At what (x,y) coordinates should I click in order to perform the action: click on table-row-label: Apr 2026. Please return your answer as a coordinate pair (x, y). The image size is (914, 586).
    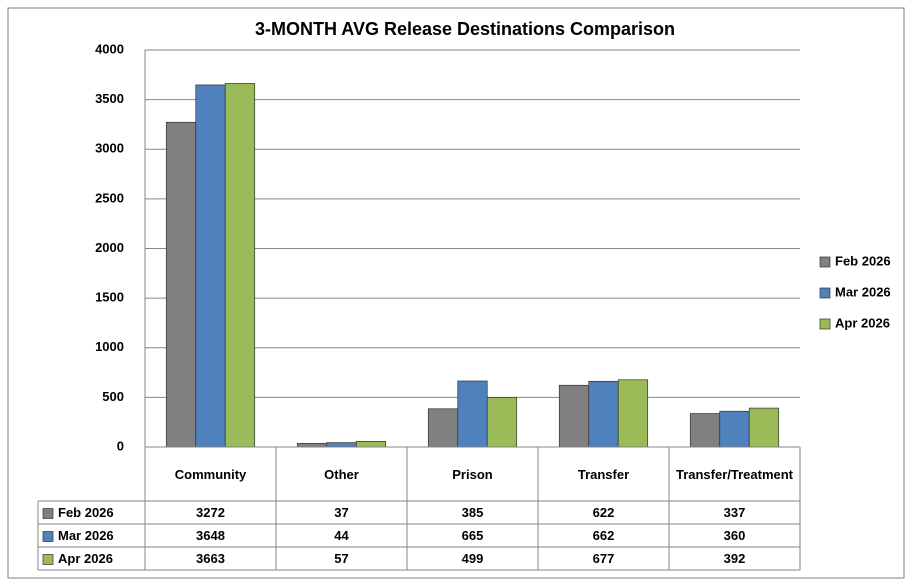
    Looking at the image, I should click on (85, 558).